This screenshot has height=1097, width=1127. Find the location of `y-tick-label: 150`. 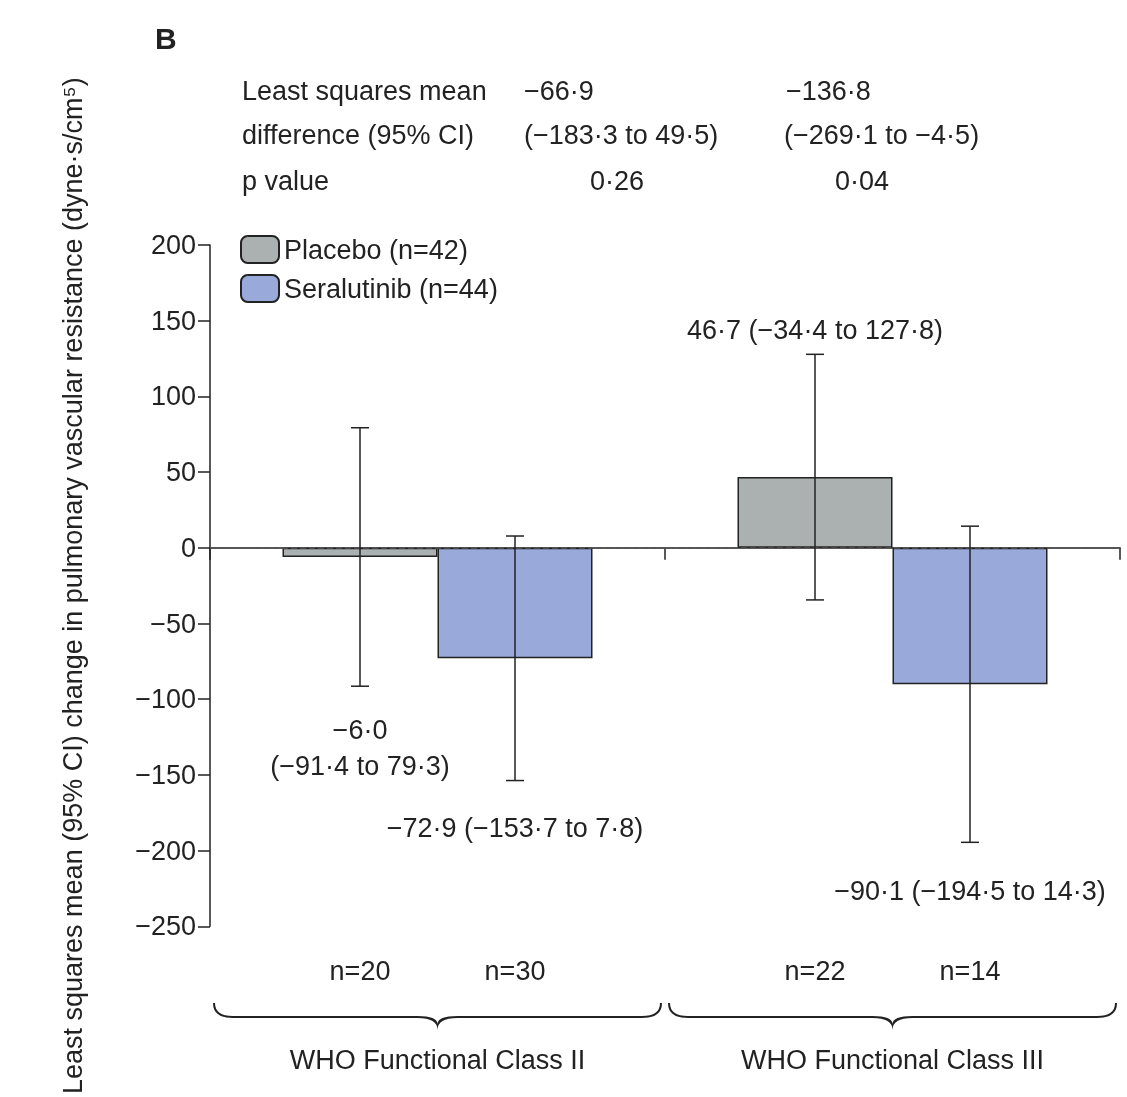

y-tick-label: 150 is located at coordinates (173, 320).